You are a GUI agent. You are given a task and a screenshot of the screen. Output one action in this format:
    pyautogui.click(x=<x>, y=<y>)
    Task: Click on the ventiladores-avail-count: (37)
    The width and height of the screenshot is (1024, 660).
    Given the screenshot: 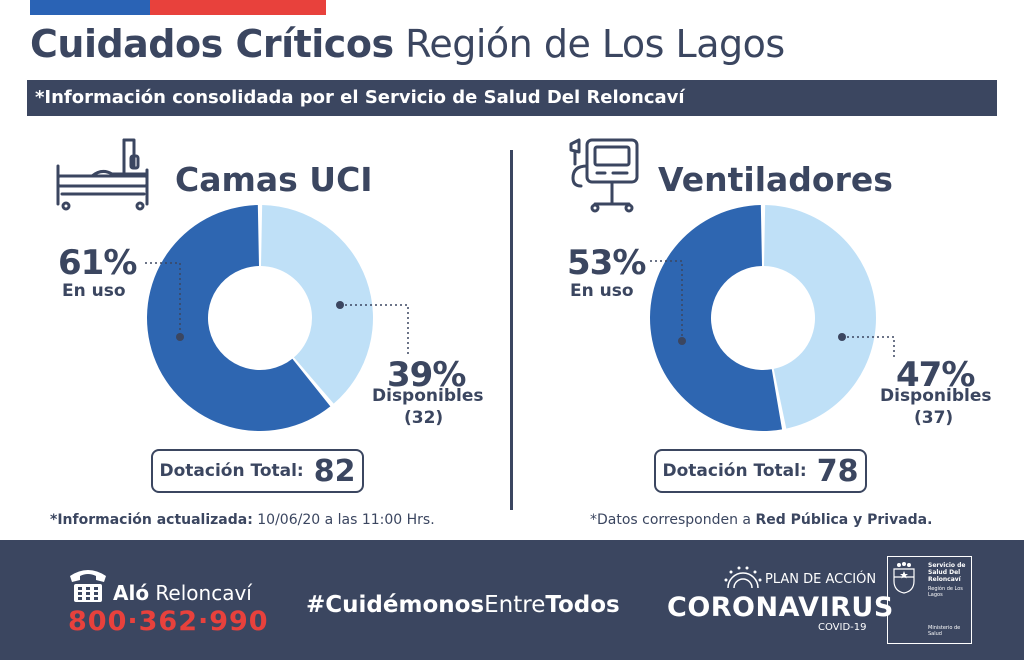 What is the action you would take?
    pyautogui.click(x=934, y=418)
    